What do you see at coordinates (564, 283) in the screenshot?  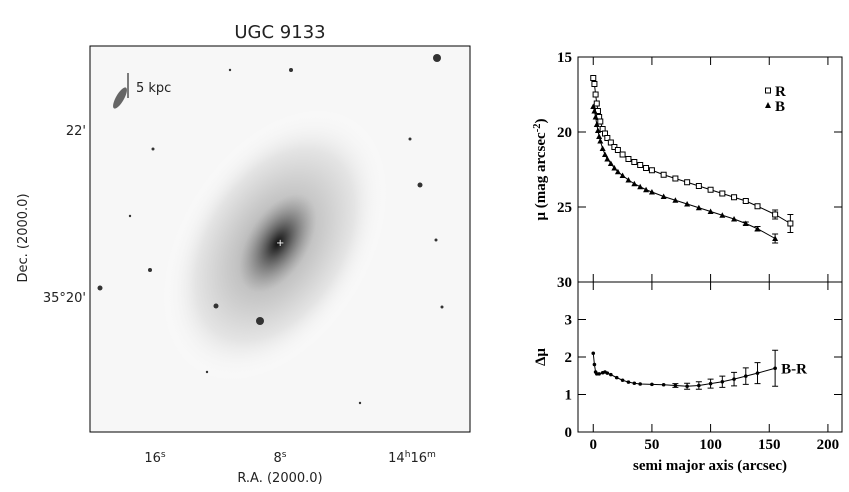 I see `y-tick-label: 30` at bounding box center [564, 283].